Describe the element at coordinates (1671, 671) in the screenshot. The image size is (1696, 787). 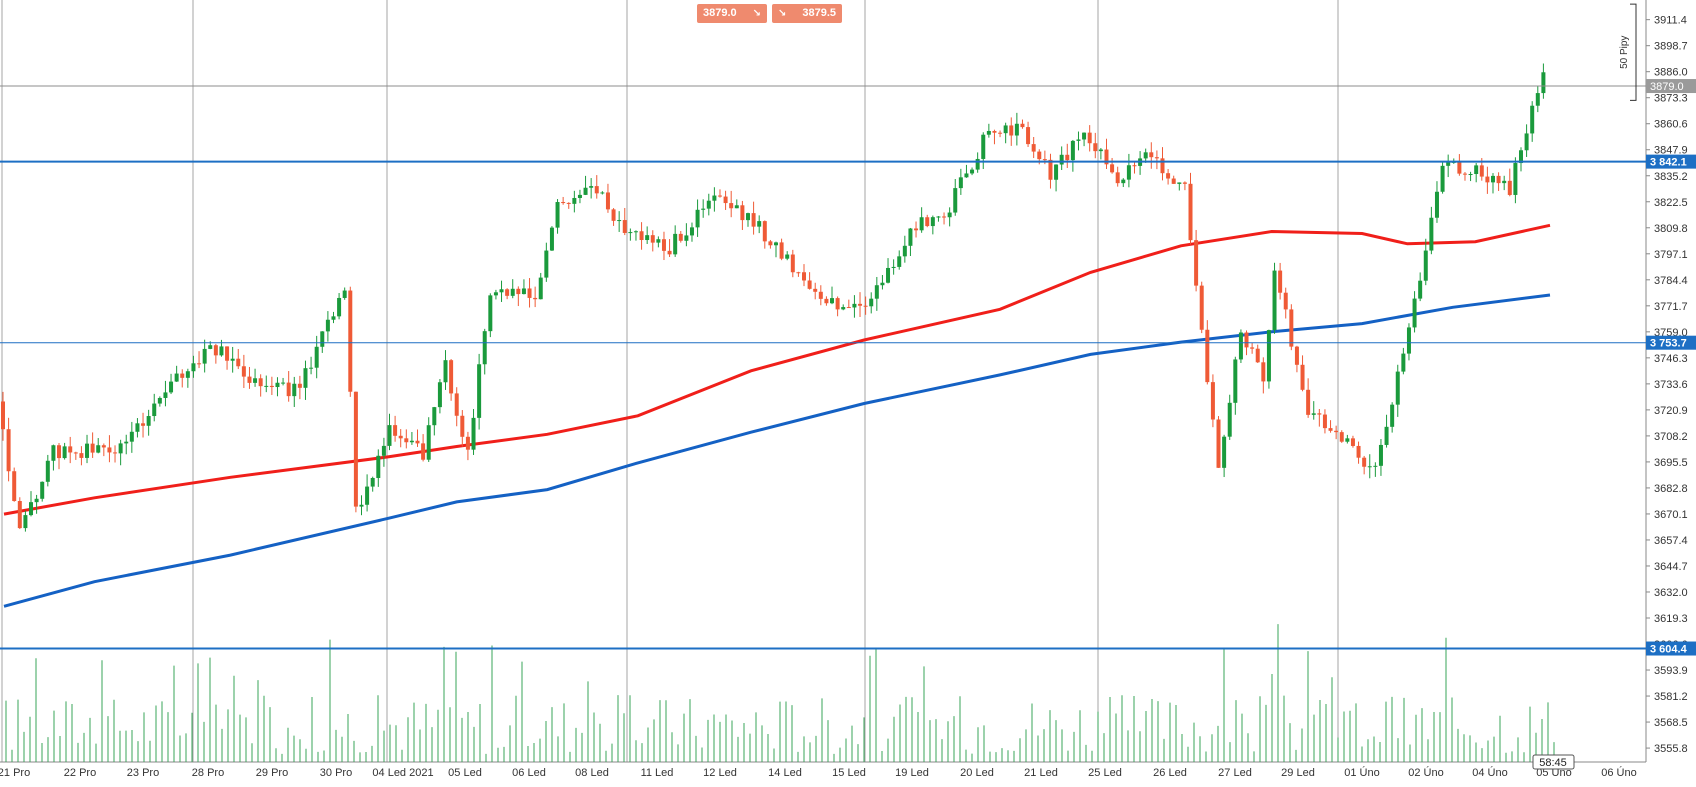
I see `y-tick-label: 3593.9` at that location.